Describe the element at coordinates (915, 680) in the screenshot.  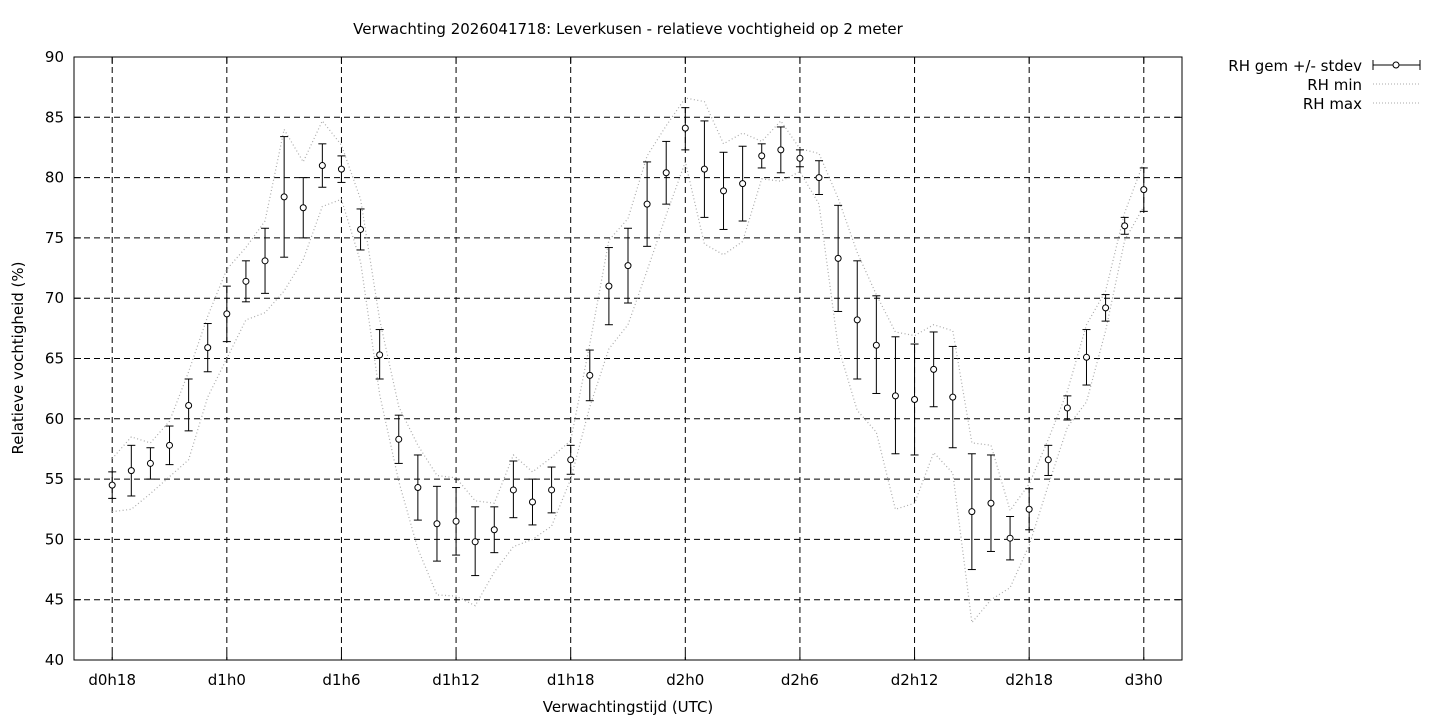
I see `x-tick-label: d2h12` at that location.